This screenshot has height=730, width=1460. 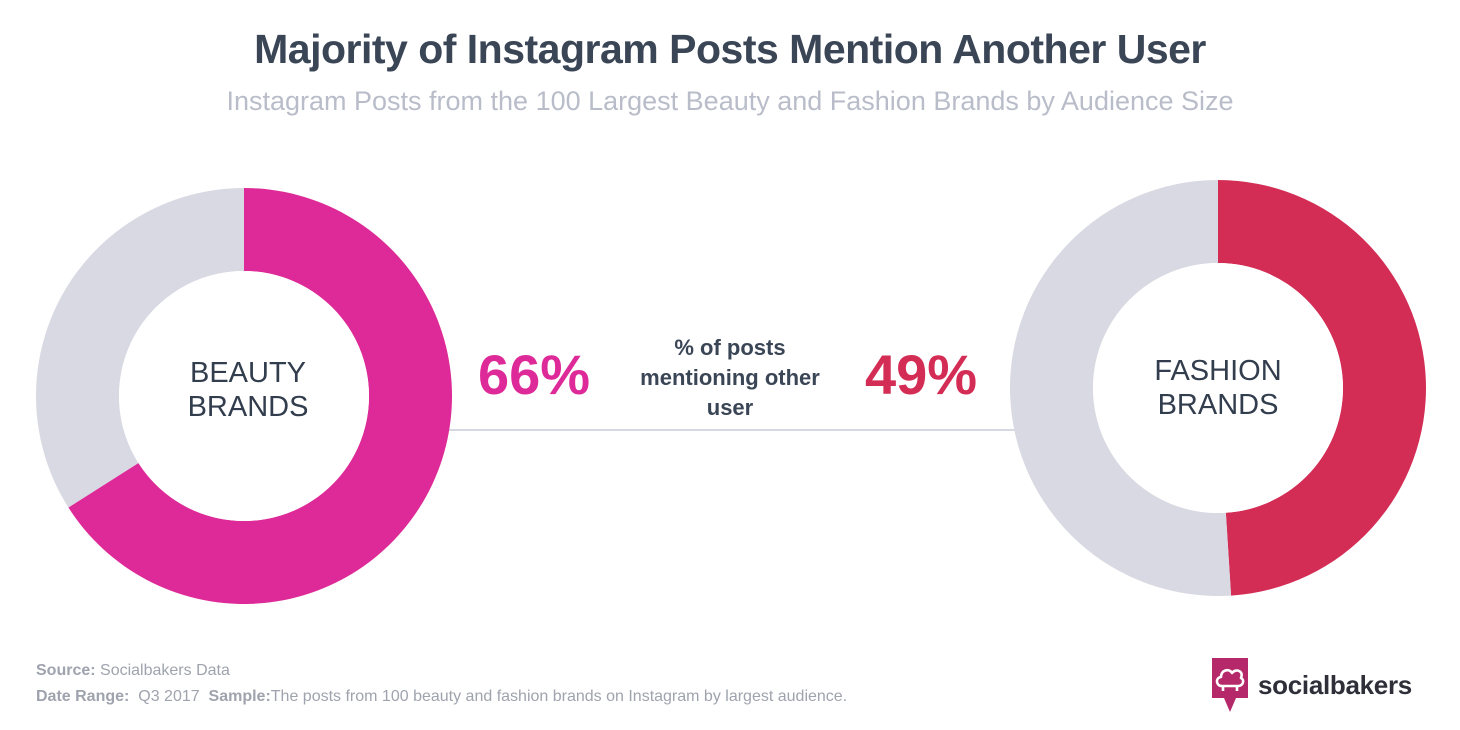 I want to click on fashion-donut-slice-mentioning, so click(x=1322, y=388).